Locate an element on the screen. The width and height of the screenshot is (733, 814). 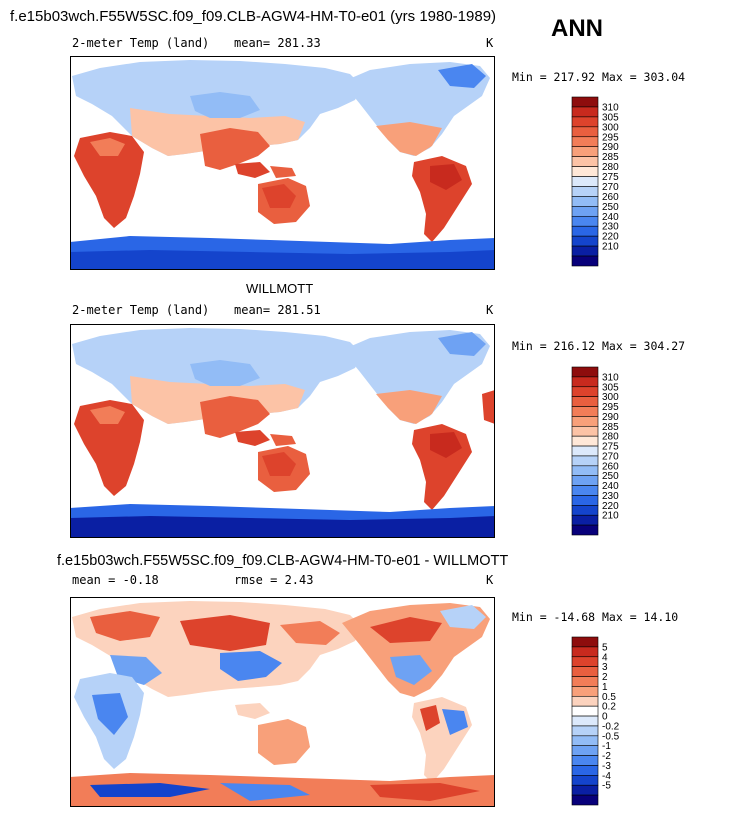
colorbar-tick-label: -2 is located at coordinates (606, 756).